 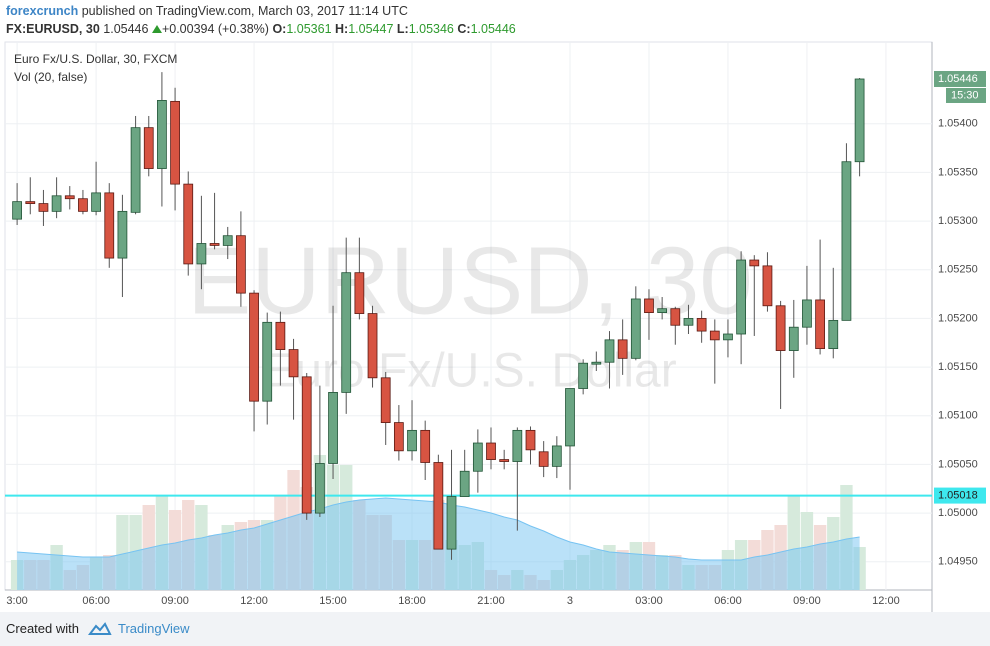 What do you see at coordinates (469, 371) in the screenshot?
I see `watermark-subtitle: Euro Fx/U.S. Dollar` at bounding box center [469, 371].